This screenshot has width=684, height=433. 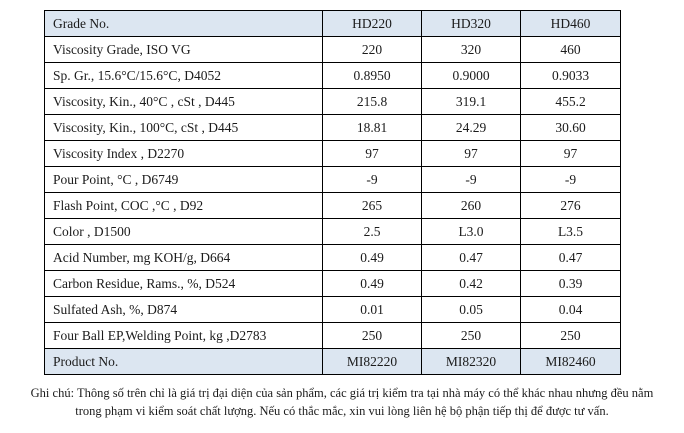 I want to click on value-cell: 460, so click(x=570, y=49).